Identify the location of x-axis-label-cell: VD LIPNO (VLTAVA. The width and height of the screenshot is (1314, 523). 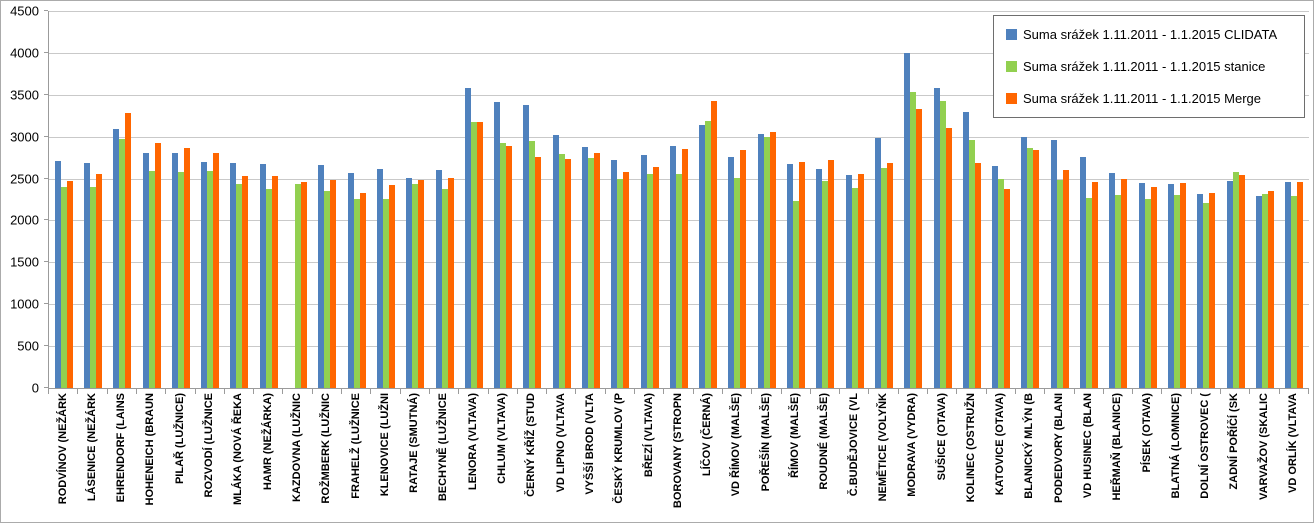
(560, 456).